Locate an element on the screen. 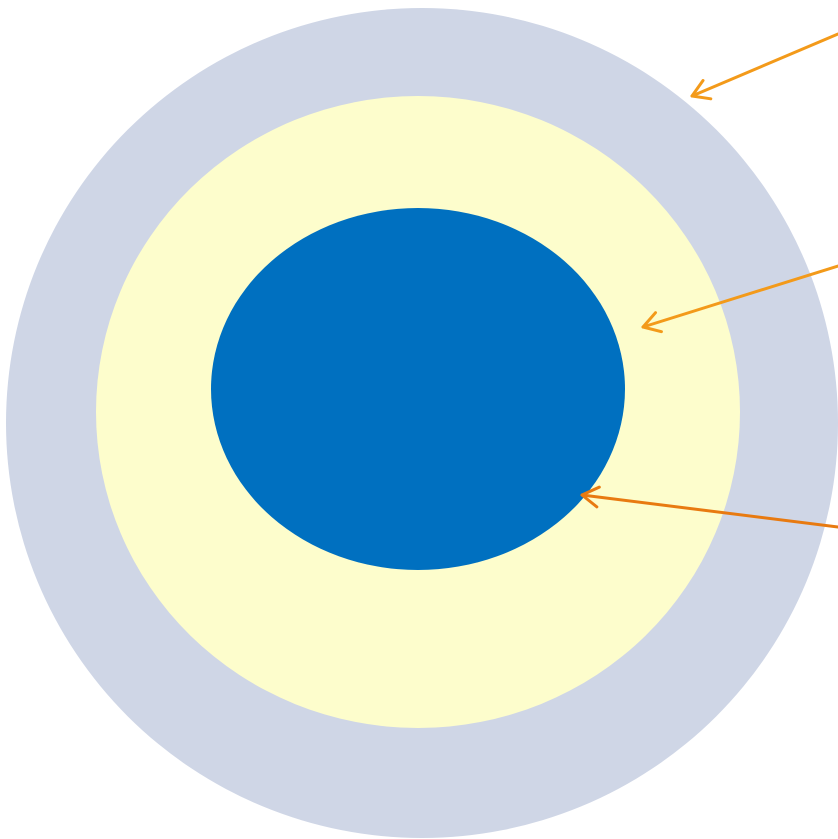  pointer-outer-ring is located at coordinates (764, 66).